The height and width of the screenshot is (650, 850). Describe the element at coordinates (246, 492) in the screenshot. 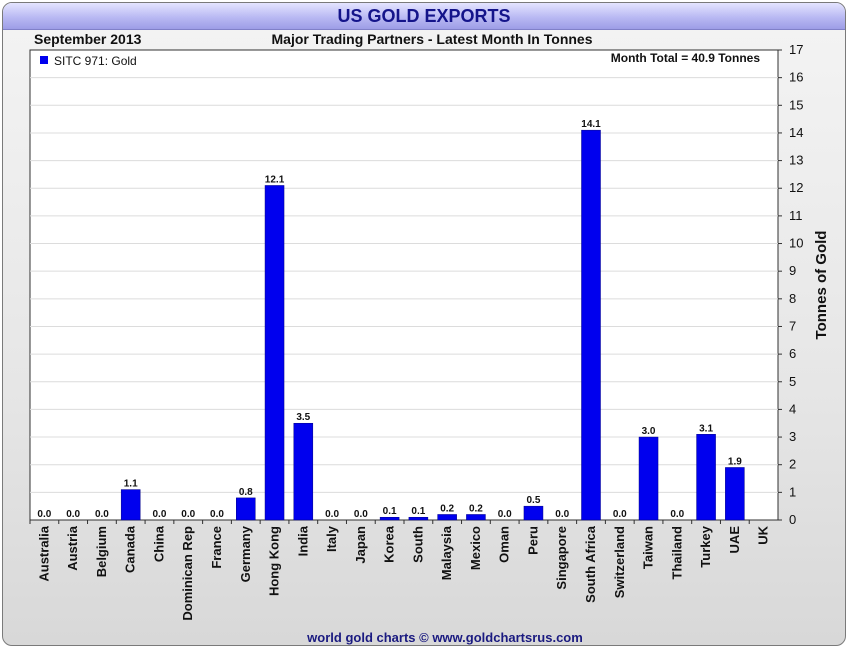

I see `data-label: 0.8` at that location.